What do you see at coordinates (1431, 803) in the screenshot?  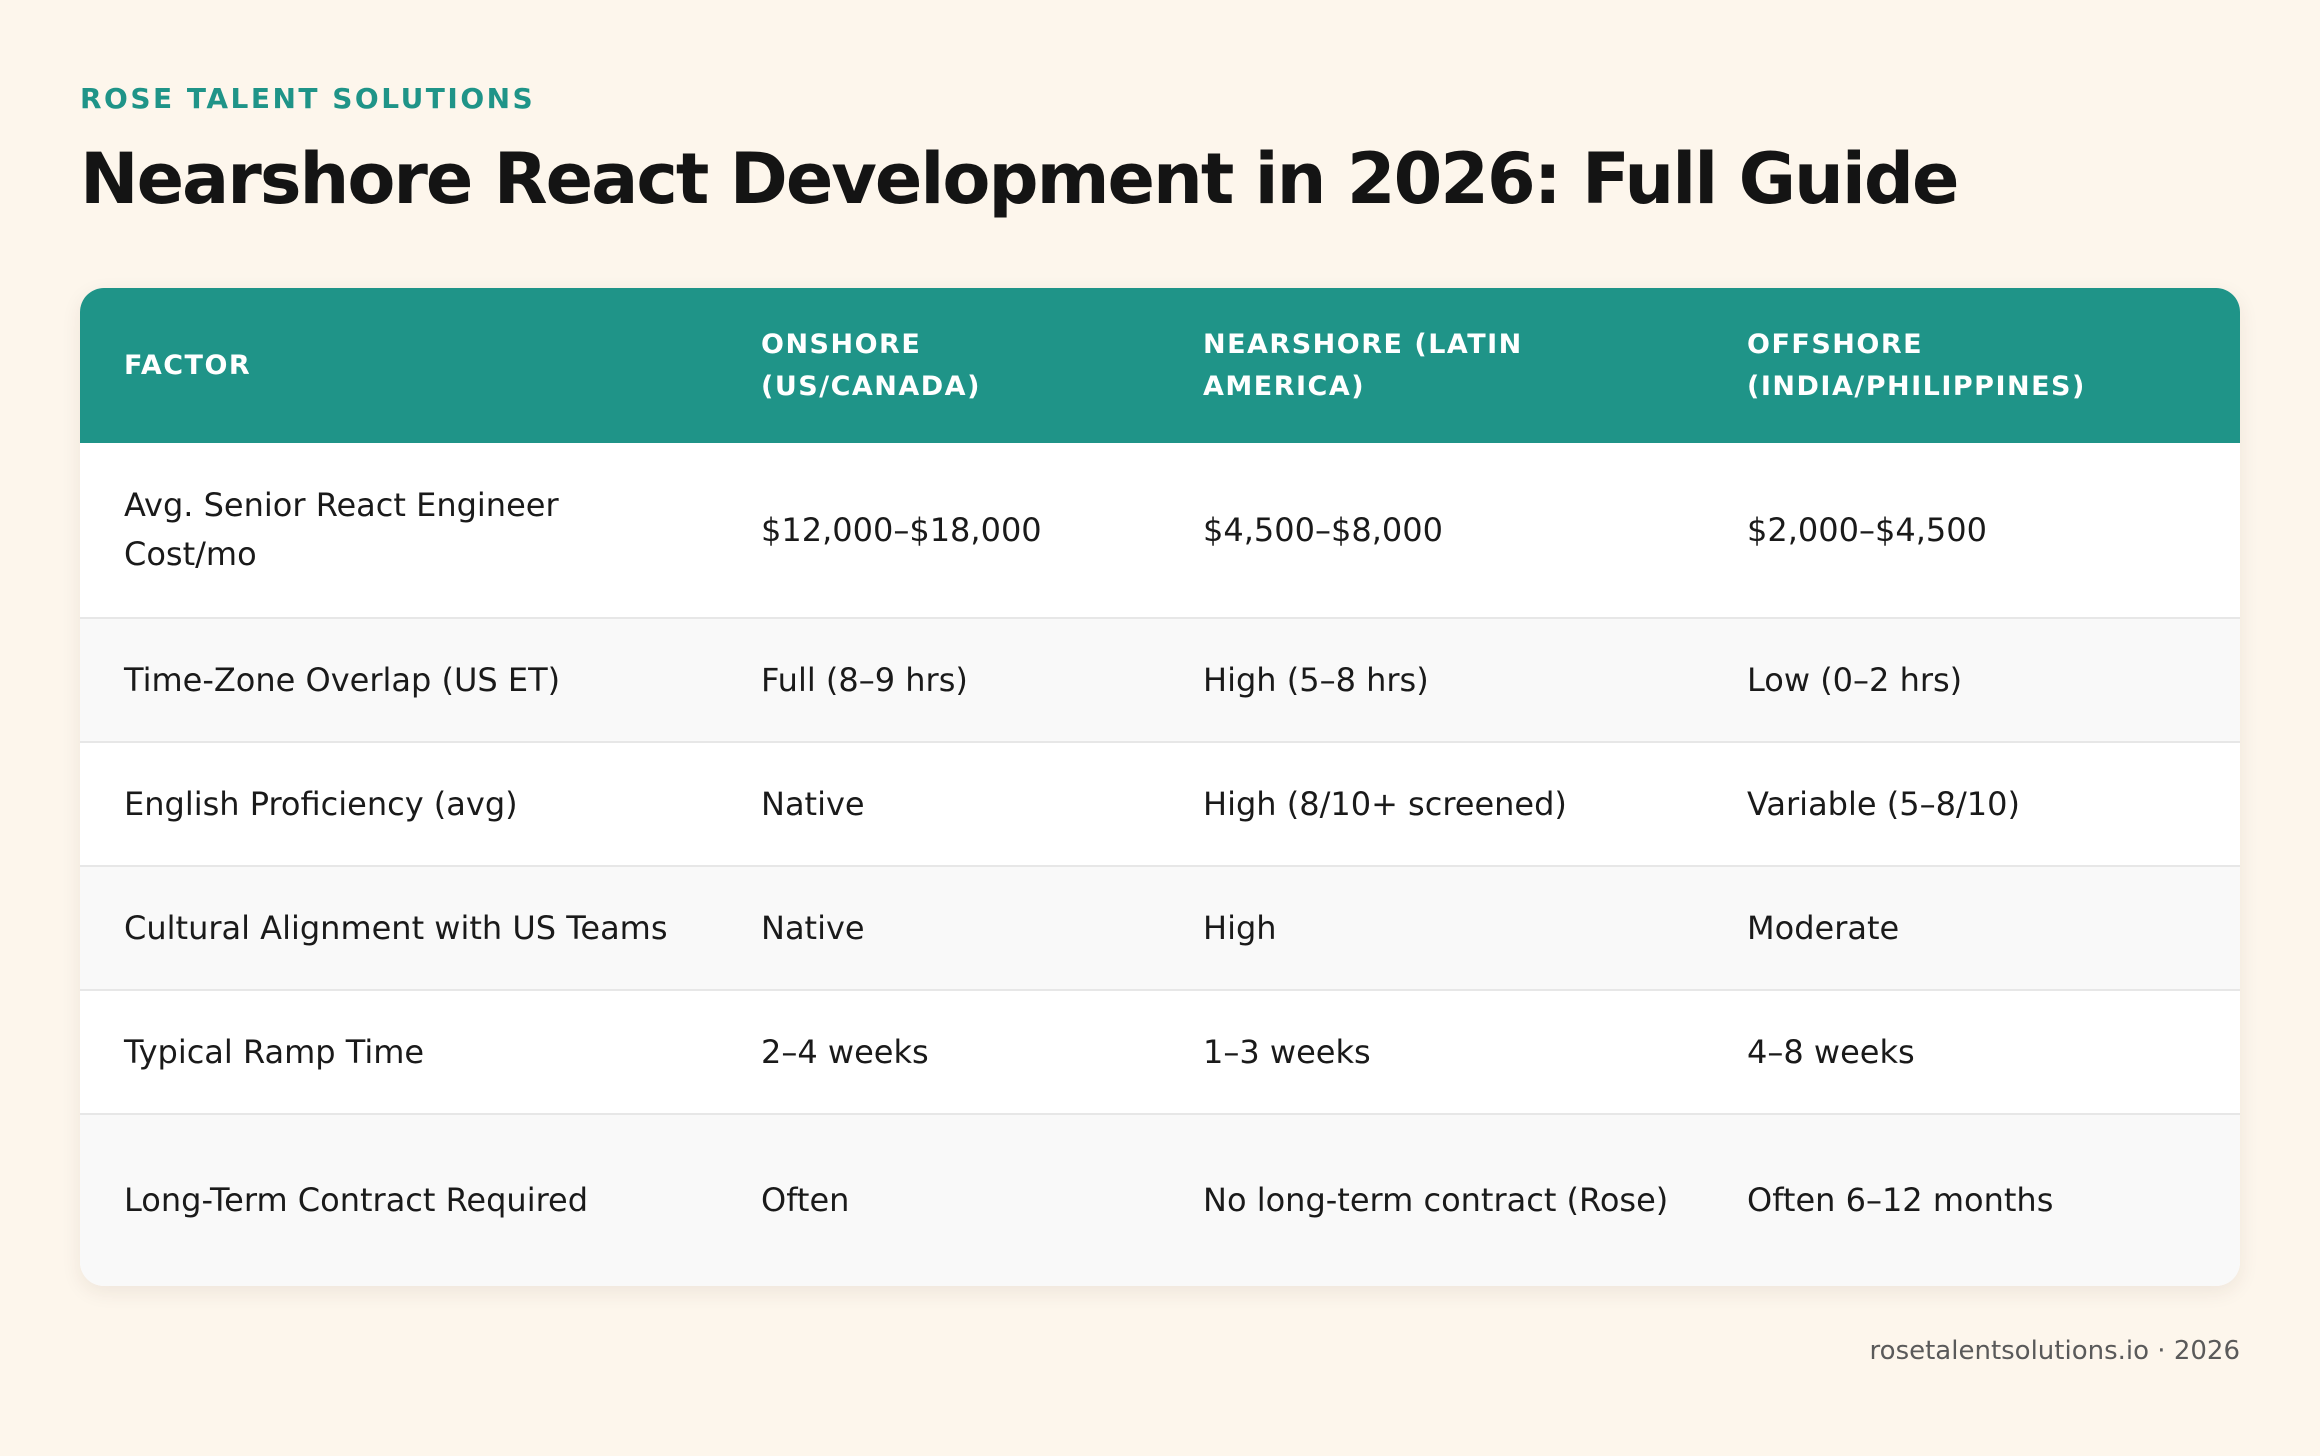 I see `nearshore-cell: High (8/10+ screened)` at bounding box center [1431, 803].